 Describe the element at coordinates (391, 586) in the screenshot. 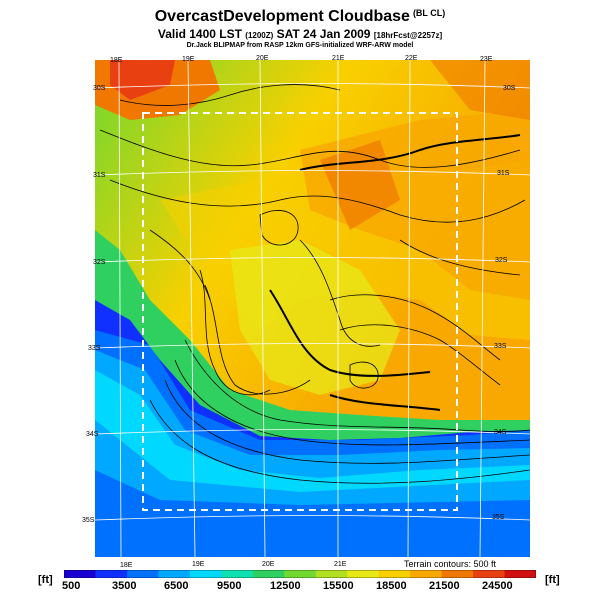

I see `scale-label: 18500` at that location.